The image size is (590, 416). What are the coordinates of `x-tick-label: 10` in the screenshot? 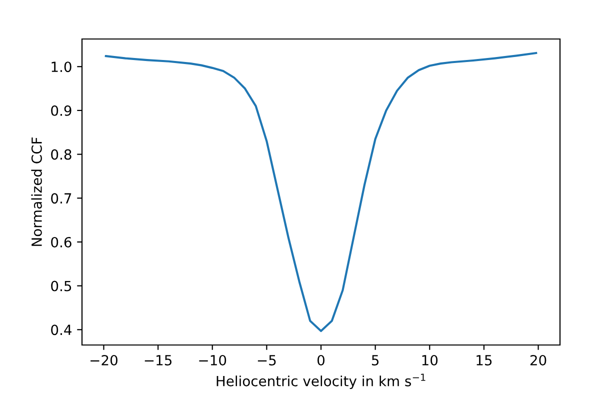 It's located at (430, 360).